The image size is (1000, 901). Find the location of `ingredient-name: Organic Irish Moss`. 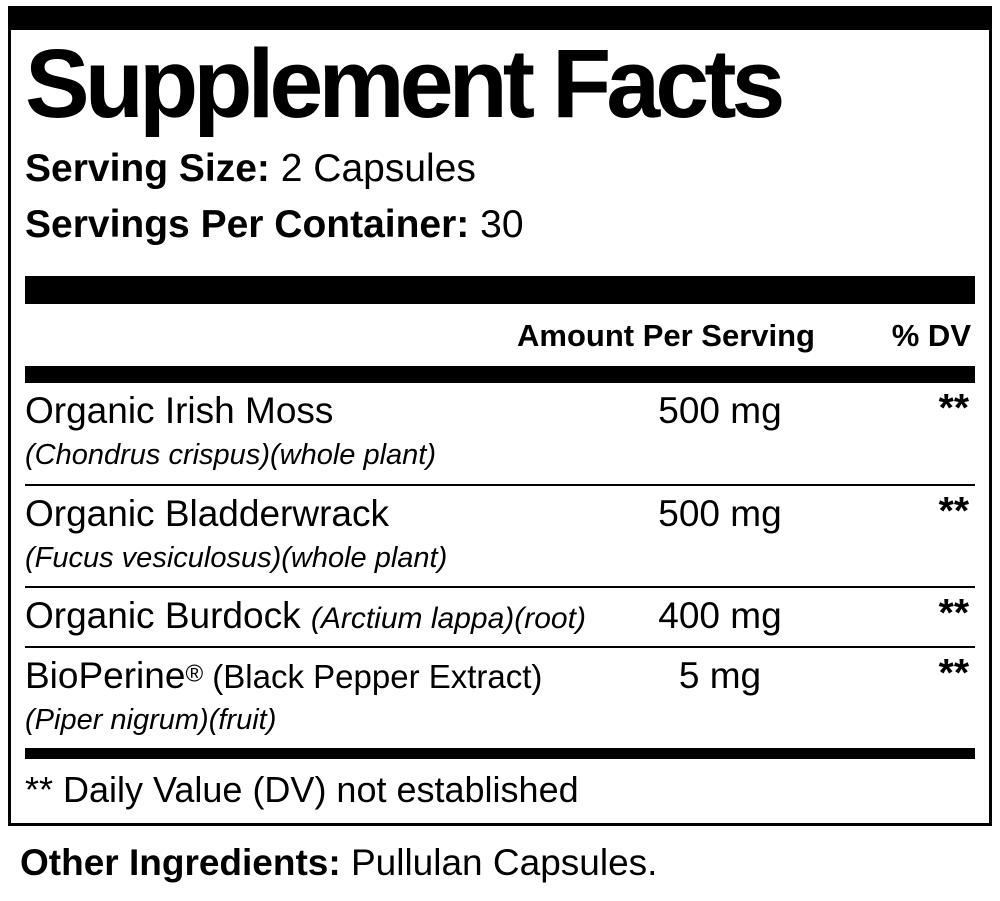

ingredient-name: Organic Irish Moss is located at coordinates (179, 410).